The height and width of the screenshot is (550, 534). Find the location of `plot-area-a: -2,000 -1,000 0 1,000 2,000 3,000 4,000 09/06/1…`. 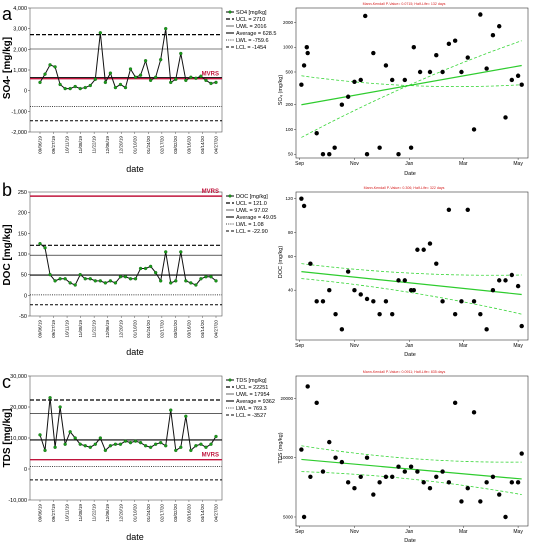

plot-area-a: -2,000 -1,000 0 1,000 2,000 3,000 4,000 09/06/1… is located at coordinates (117, 80).